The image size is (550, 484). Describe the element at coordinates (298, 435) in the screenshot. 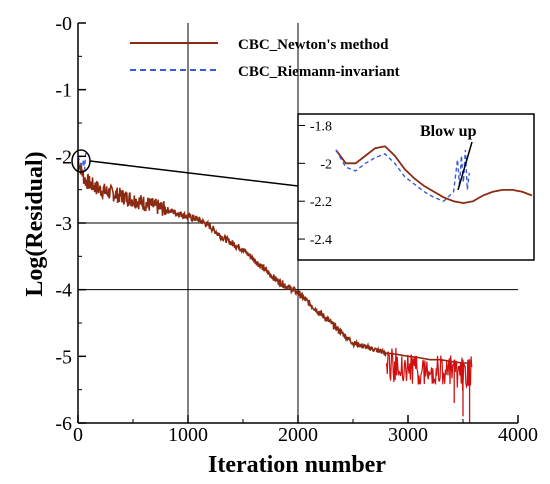

I see `x-tick-label: 2000` at that location.